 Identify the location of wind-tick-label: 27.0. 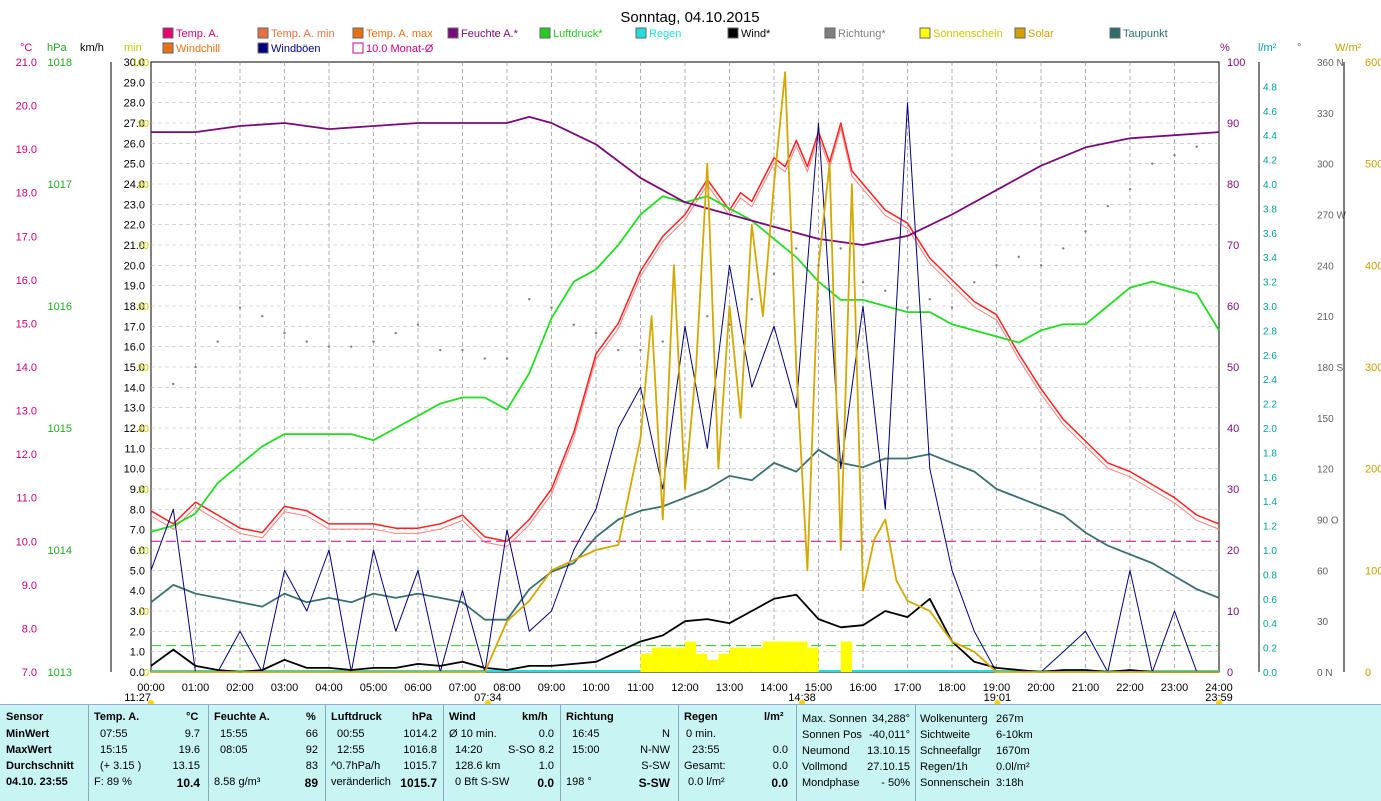
(134, 124).